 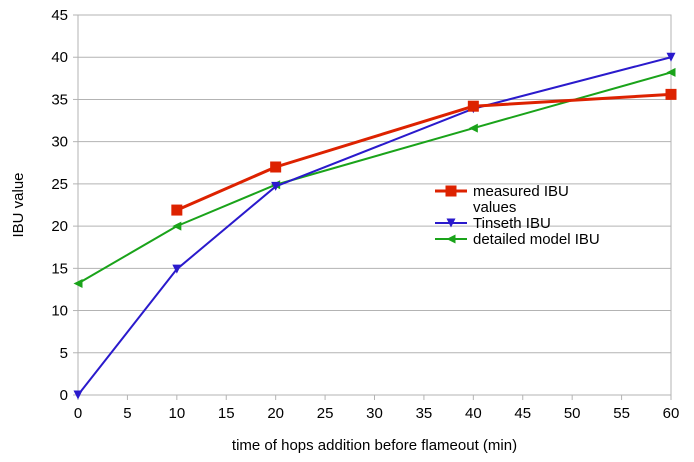 I want to click on legend-label: values, so click(x=494, y=207).